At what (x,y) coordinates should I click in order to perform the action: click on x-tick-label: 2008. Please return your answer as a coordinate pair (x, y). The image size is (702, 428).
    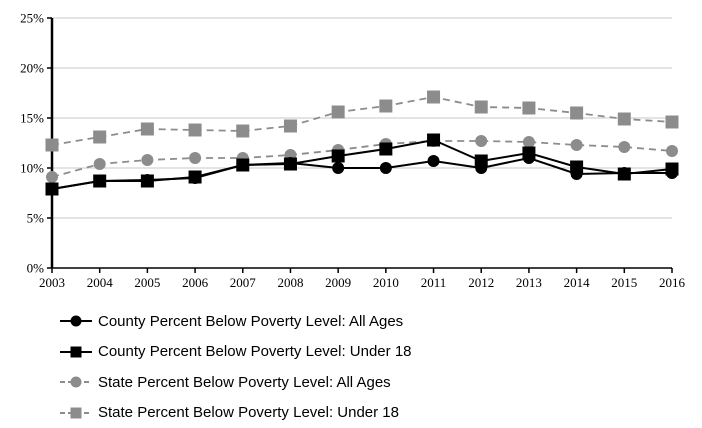
    Looking at the image, I should click on (290, 282).